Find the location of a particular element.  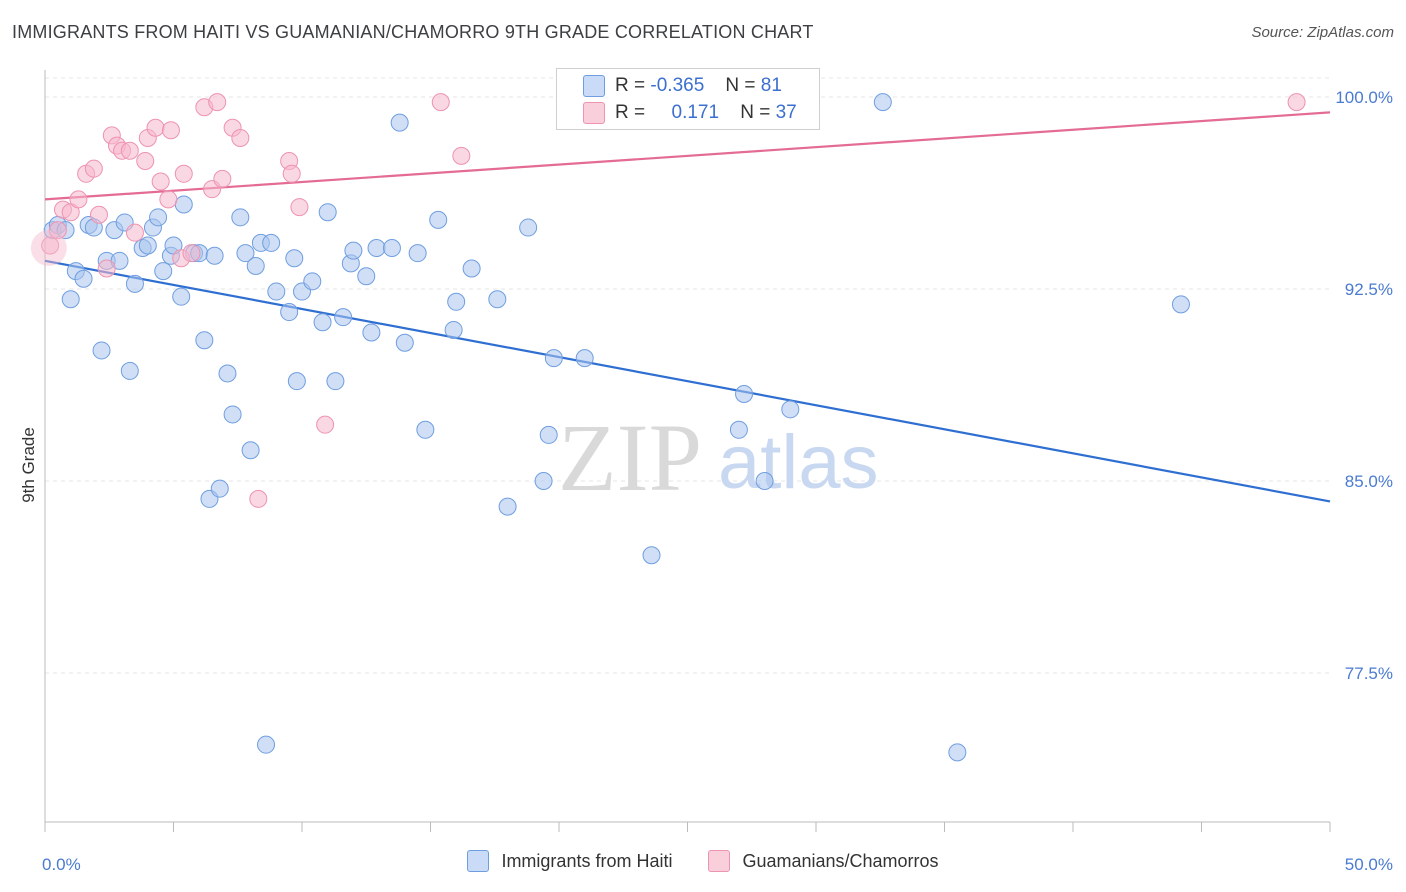

y-tick-label: 77.5% is located at coordinates (1369, 673).